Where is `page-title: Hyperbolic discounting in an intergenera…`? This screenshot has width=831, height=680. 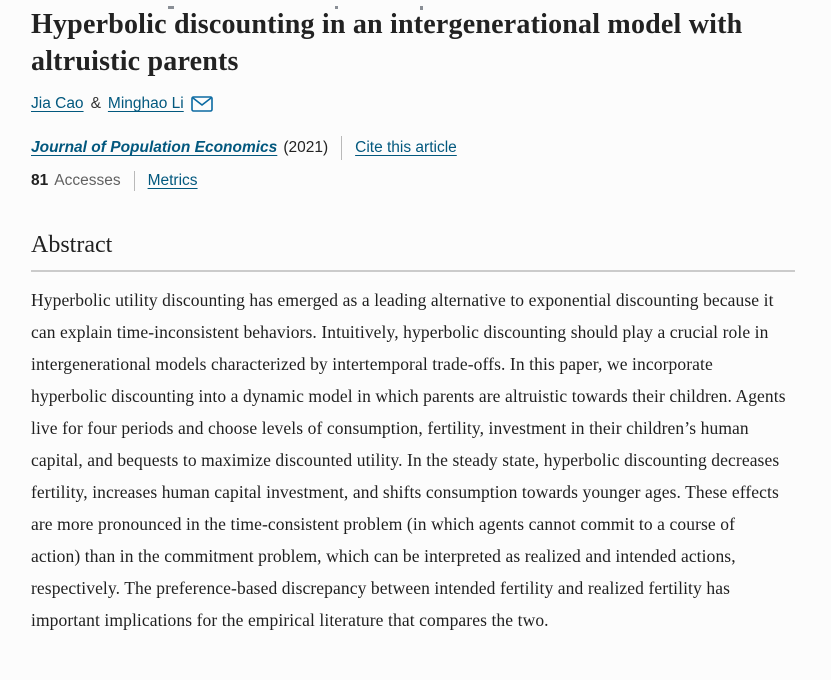
page-title: Hyperbolic discounting in an intergenera… is located at coordinates (387, 43).